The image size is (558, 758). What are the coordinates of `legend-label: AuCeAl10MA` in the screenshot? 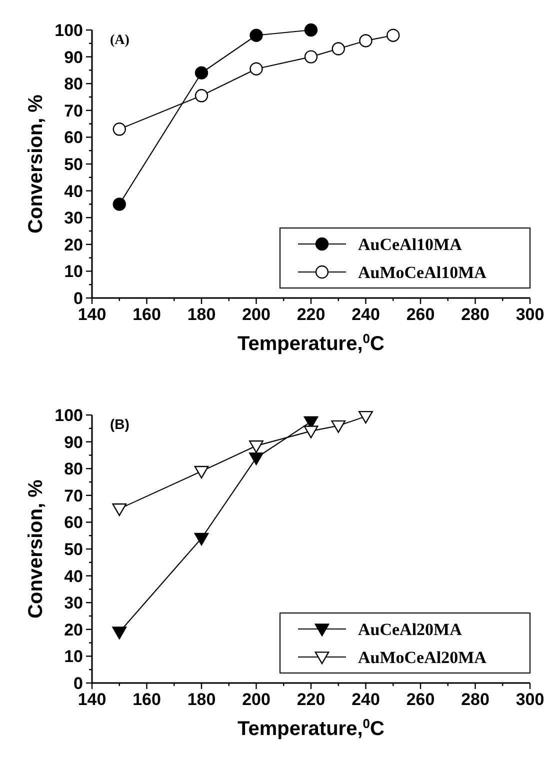 It's located at (410, 244).